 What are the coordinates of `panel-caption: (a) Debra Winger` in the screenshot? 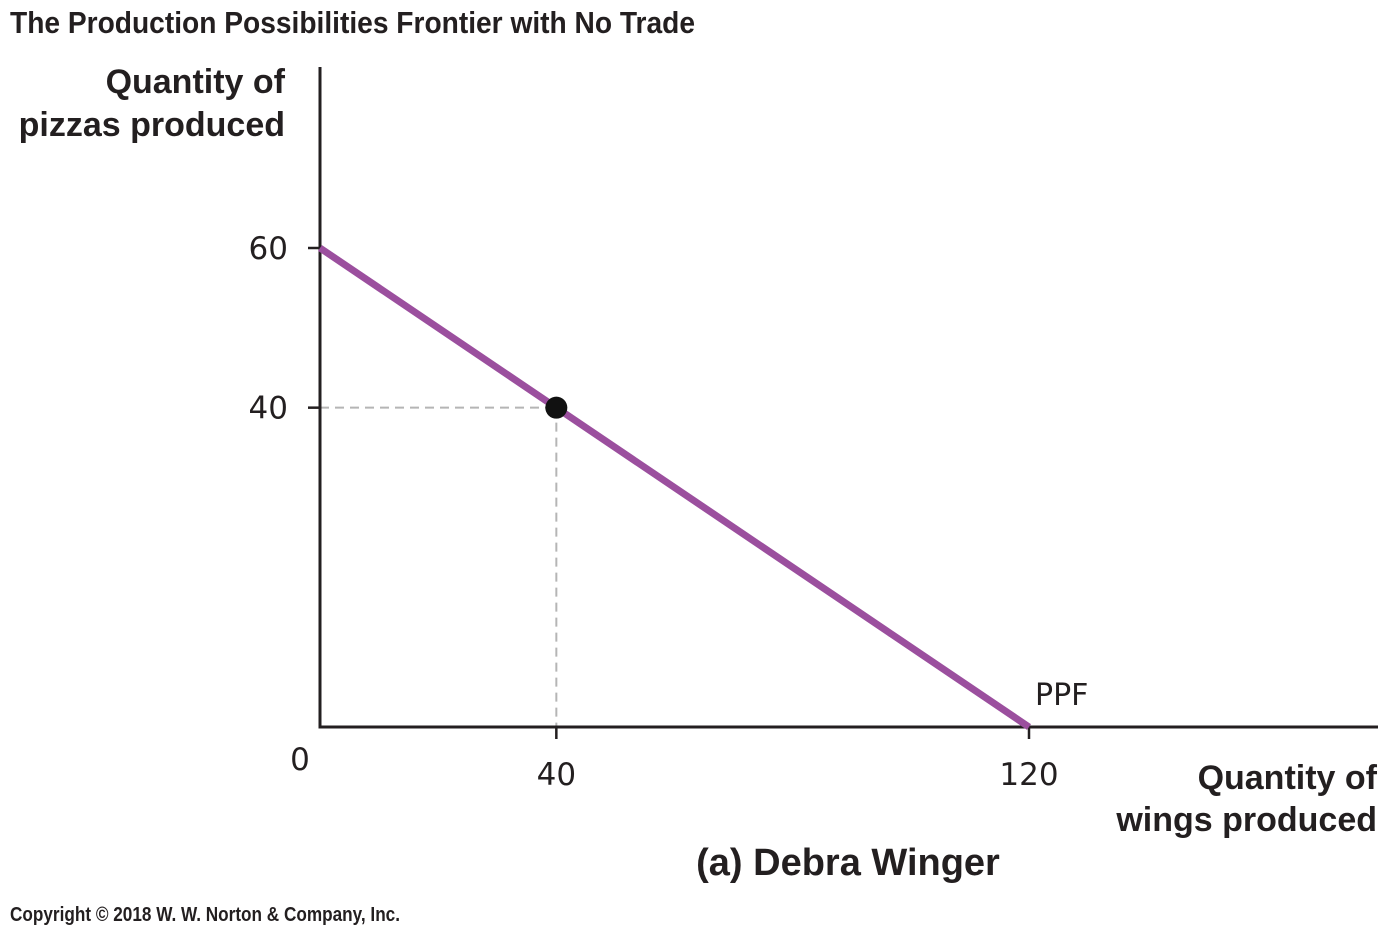 It's located at (848, 863).